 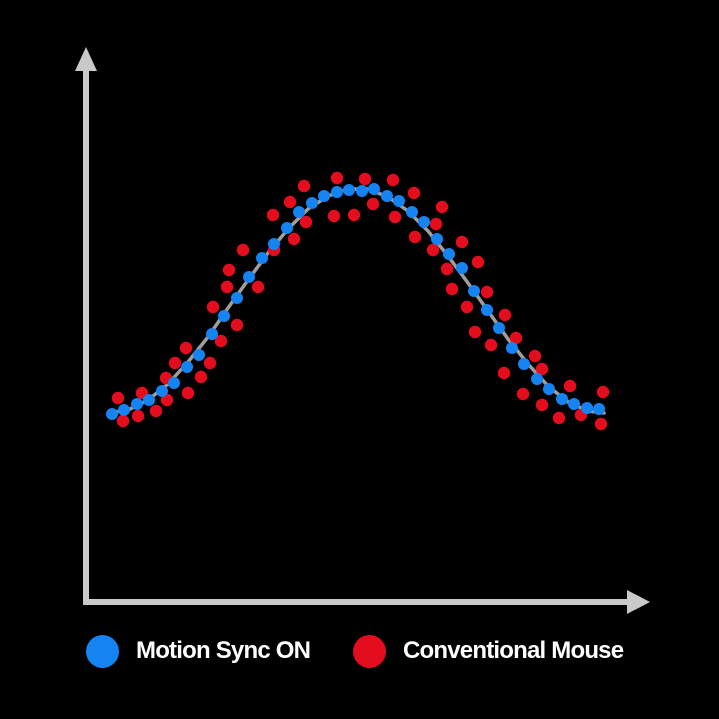 I want to click on y-axis-line, so click(x=86, y=335).